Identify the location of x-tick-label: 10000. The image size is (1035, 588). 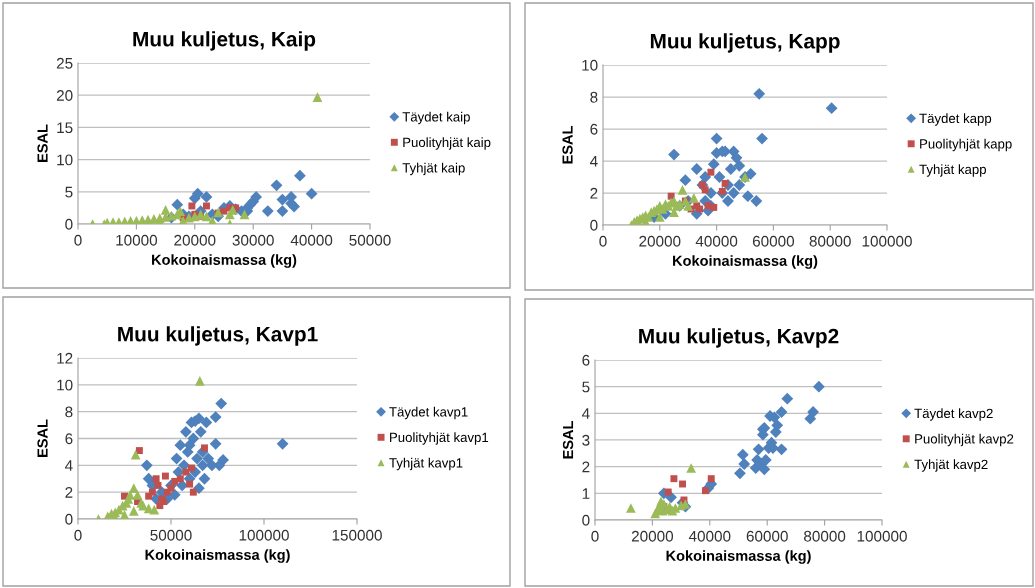
(137, 240).